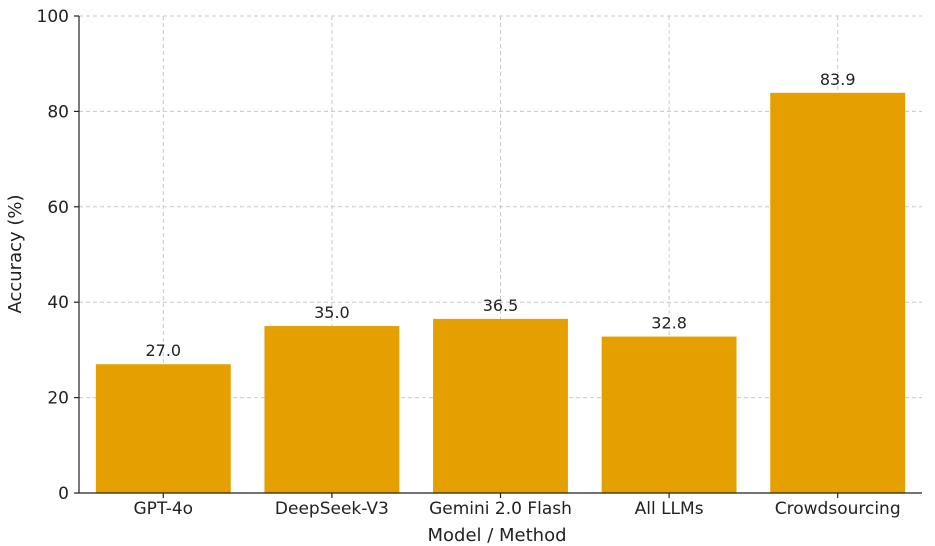 The height and width of the screenshot is (546, 935). I want to click on bar-value-label: 35.0, so click(332, 312).